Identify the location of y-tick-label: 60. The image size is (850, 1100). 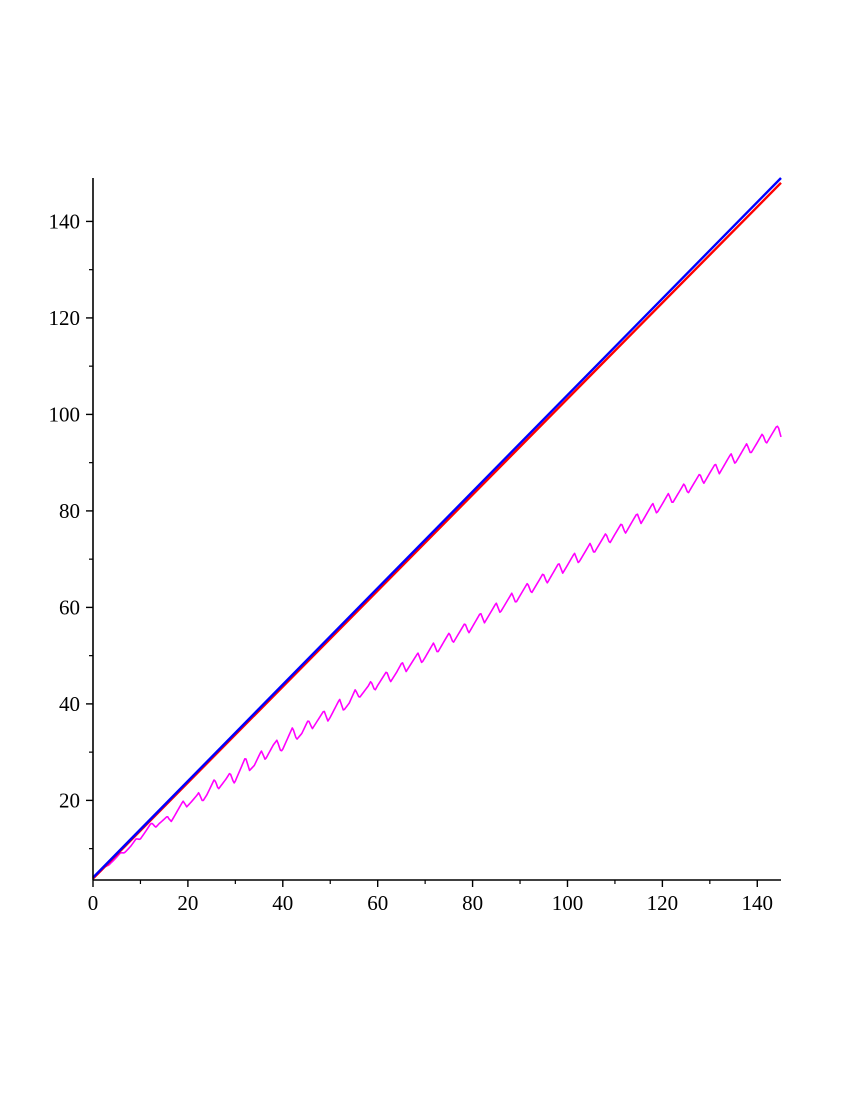
(69, 607).